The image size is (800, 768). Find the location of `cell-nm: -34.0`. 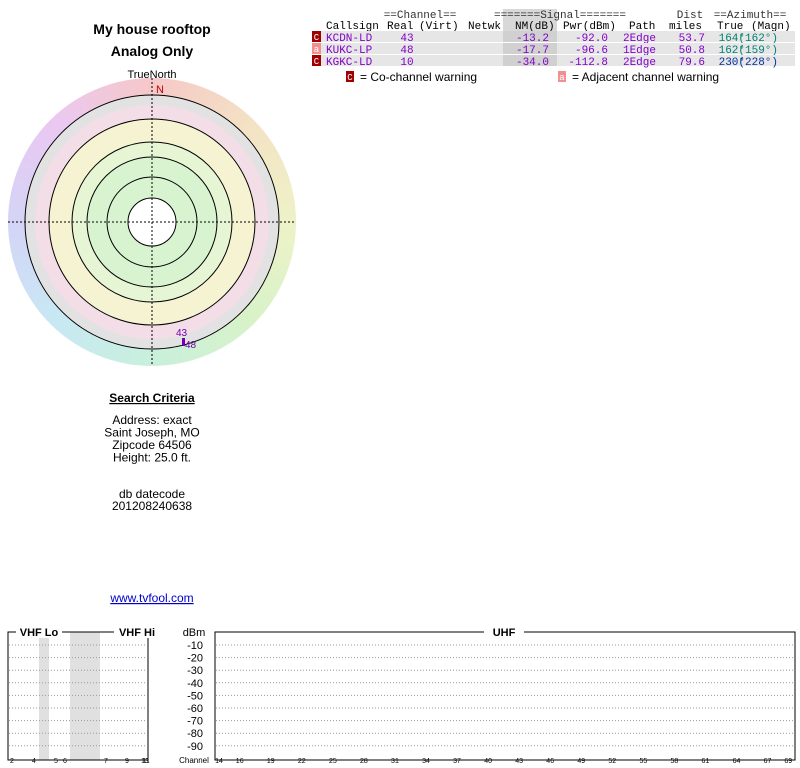

cell-nm: -34.0 is located at coordinates (532, 63).